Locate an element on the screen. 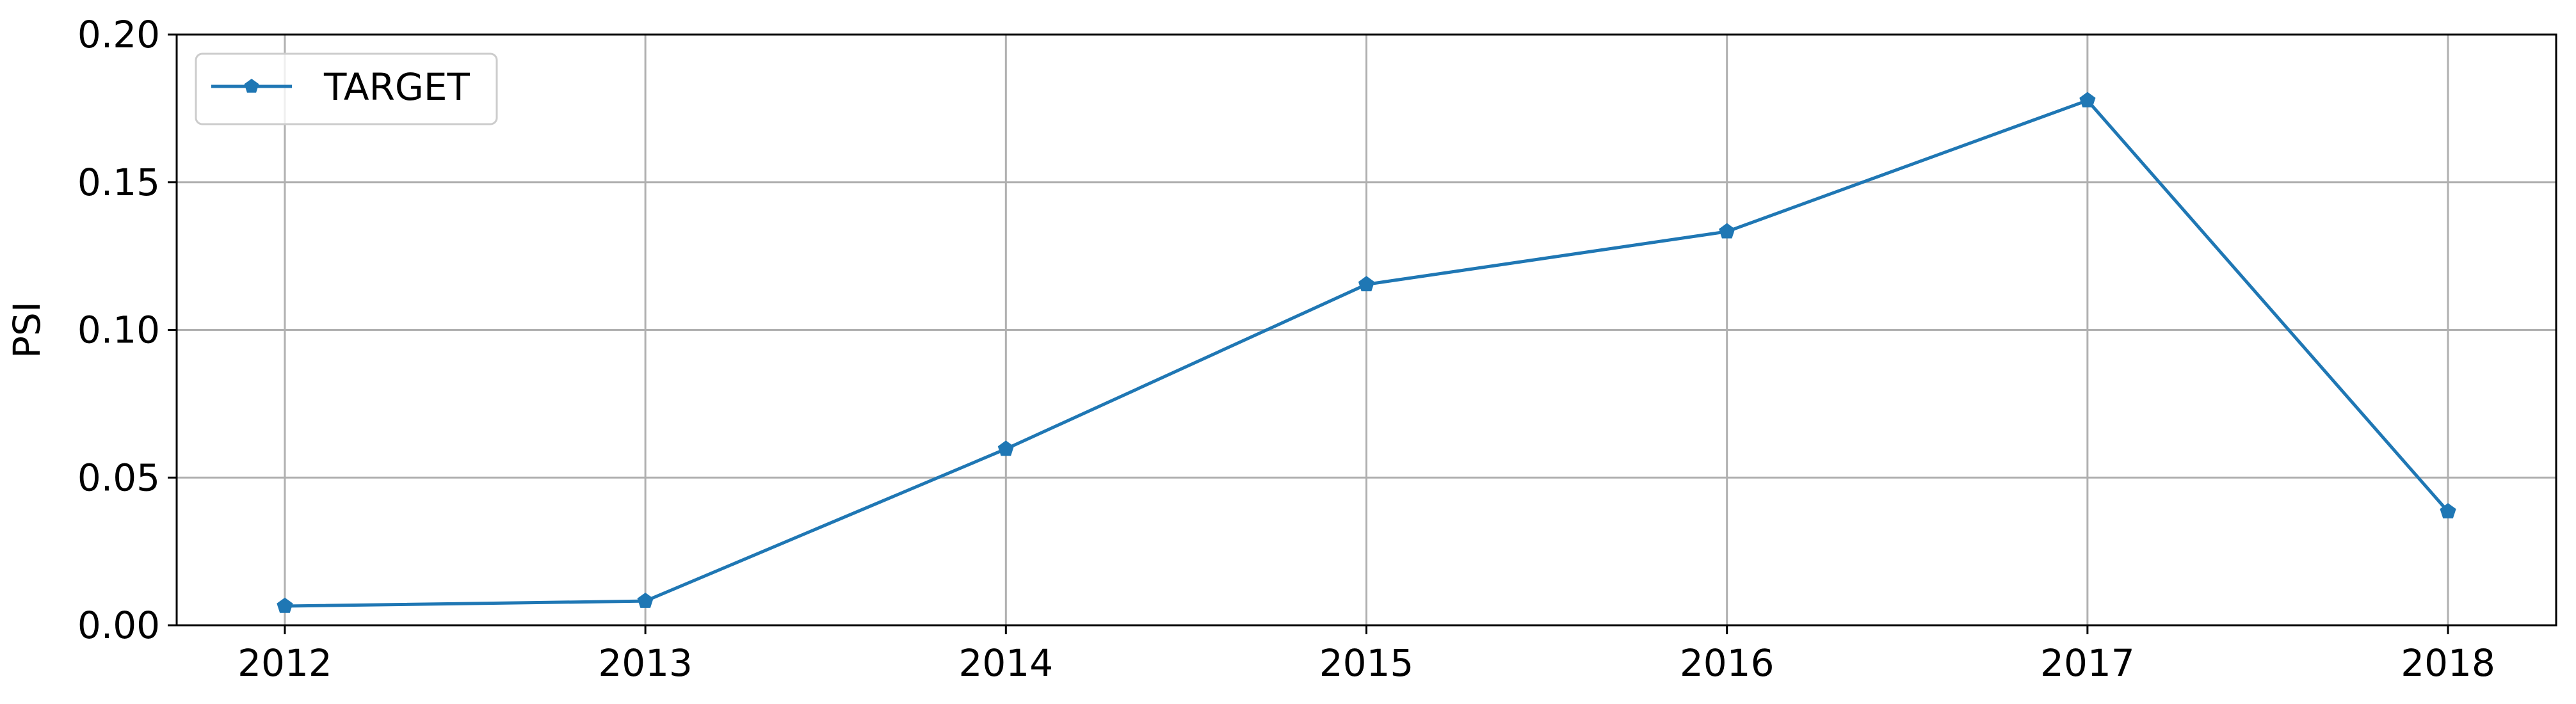  legend-marker-sample is located at coordinates (251, 86).